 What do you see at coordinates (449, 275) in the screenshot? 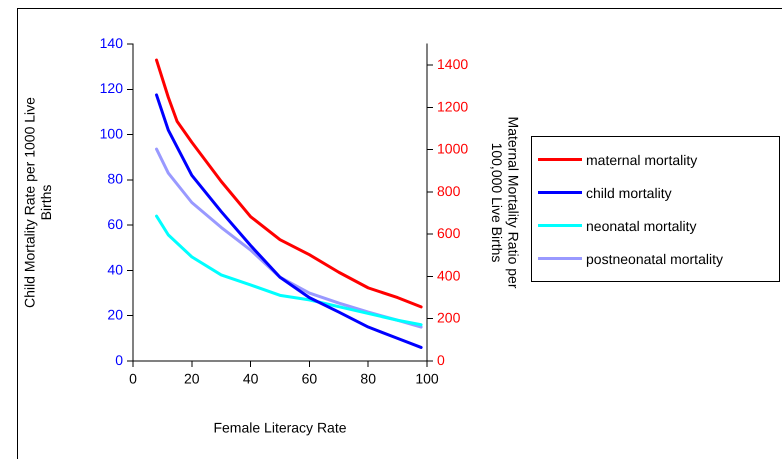
I see `y2-tick-label: 400` at bounding box center [449, 275].